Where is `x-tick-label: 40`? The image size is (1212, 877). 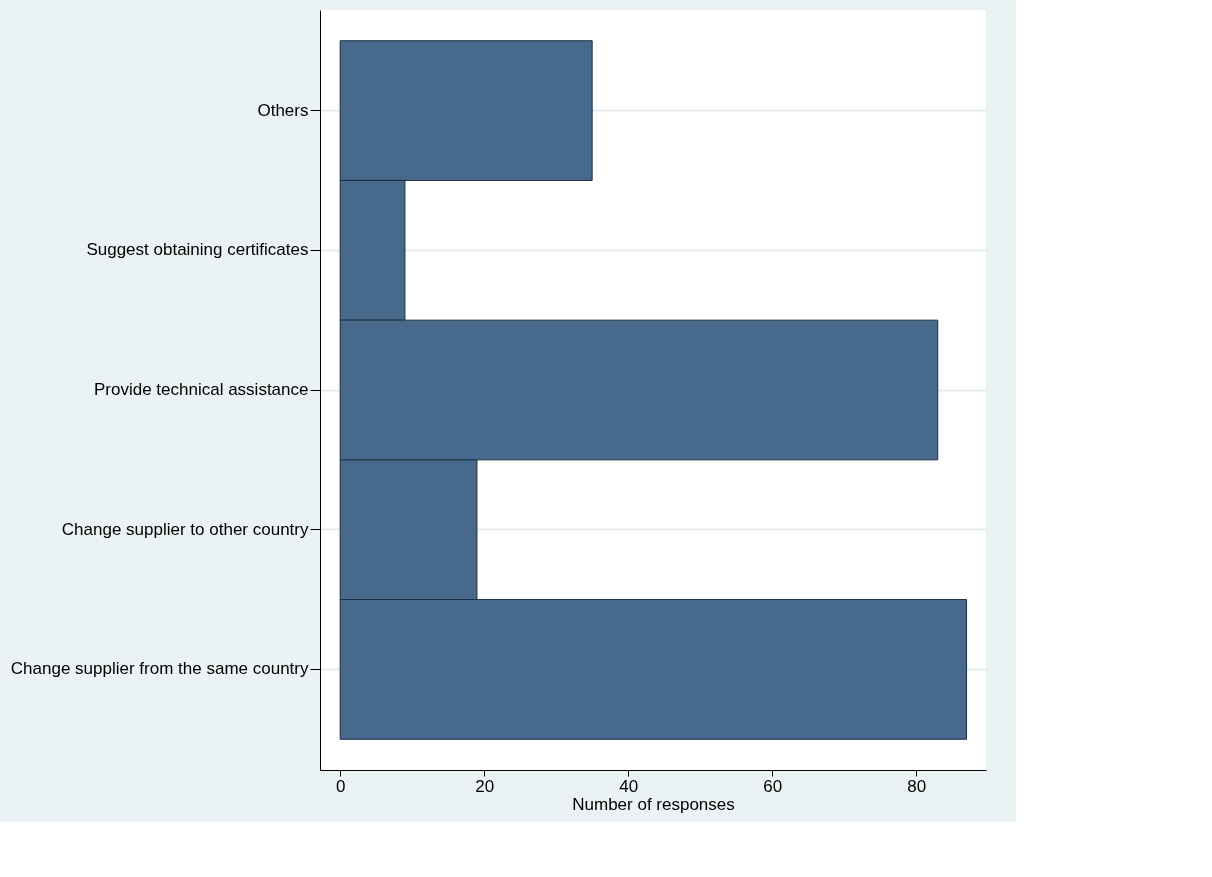
x-tick-label: 40 is located at coordinates (629, 786).